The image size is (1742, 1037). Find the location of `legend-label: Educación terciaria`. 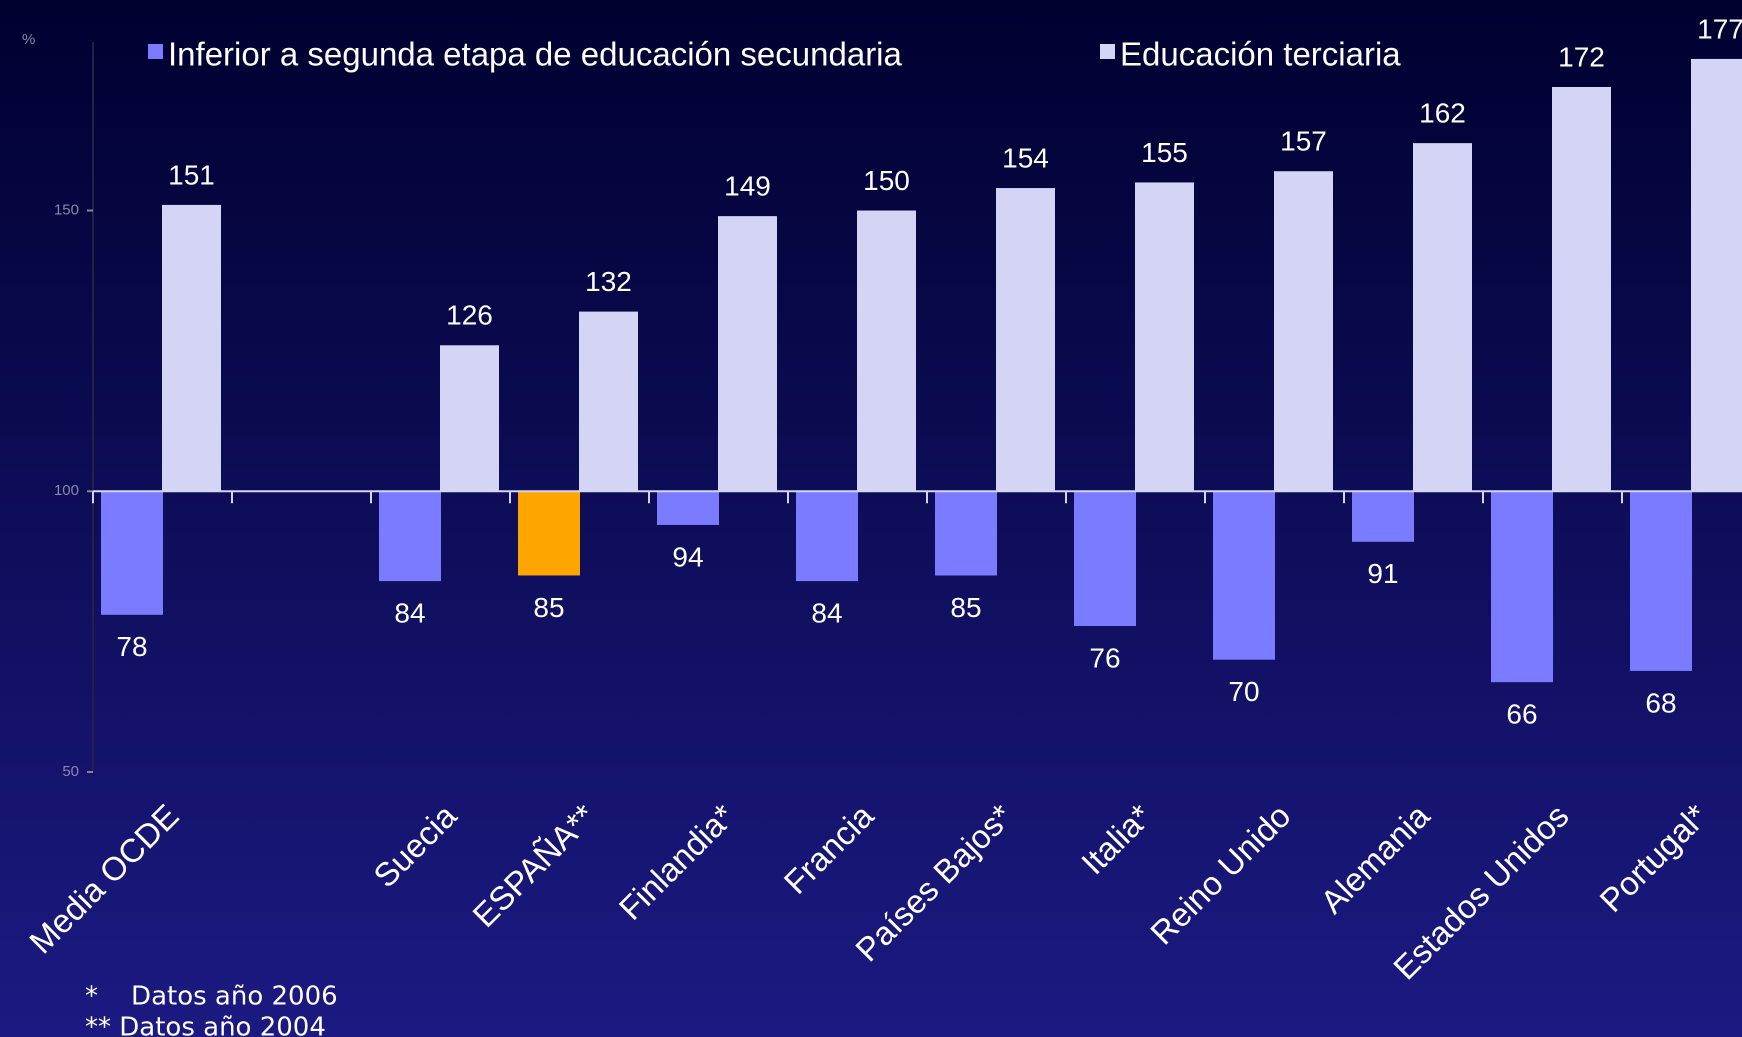

legend-label: Educación terciaria is located at coordinates (1260, 54).